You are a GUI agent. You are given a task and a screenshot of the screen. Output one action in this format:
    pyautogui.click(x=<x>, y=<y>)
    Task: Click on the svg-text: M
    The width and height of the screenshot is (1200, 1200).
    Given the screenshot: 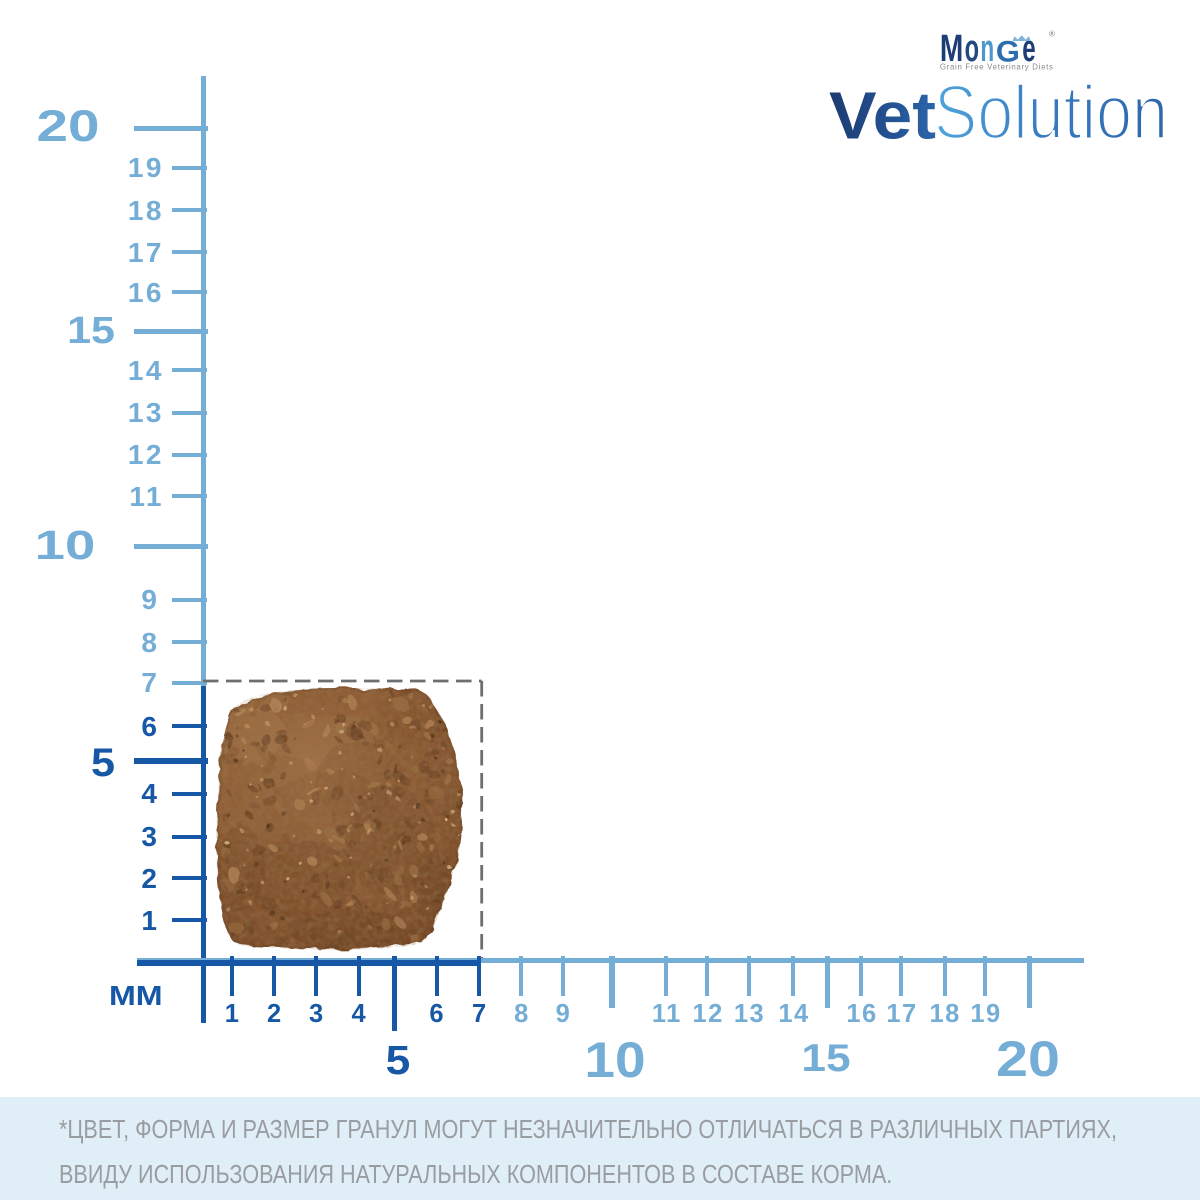 What is the action you would take?
    pyautogui.click(x=951, y=49)
    